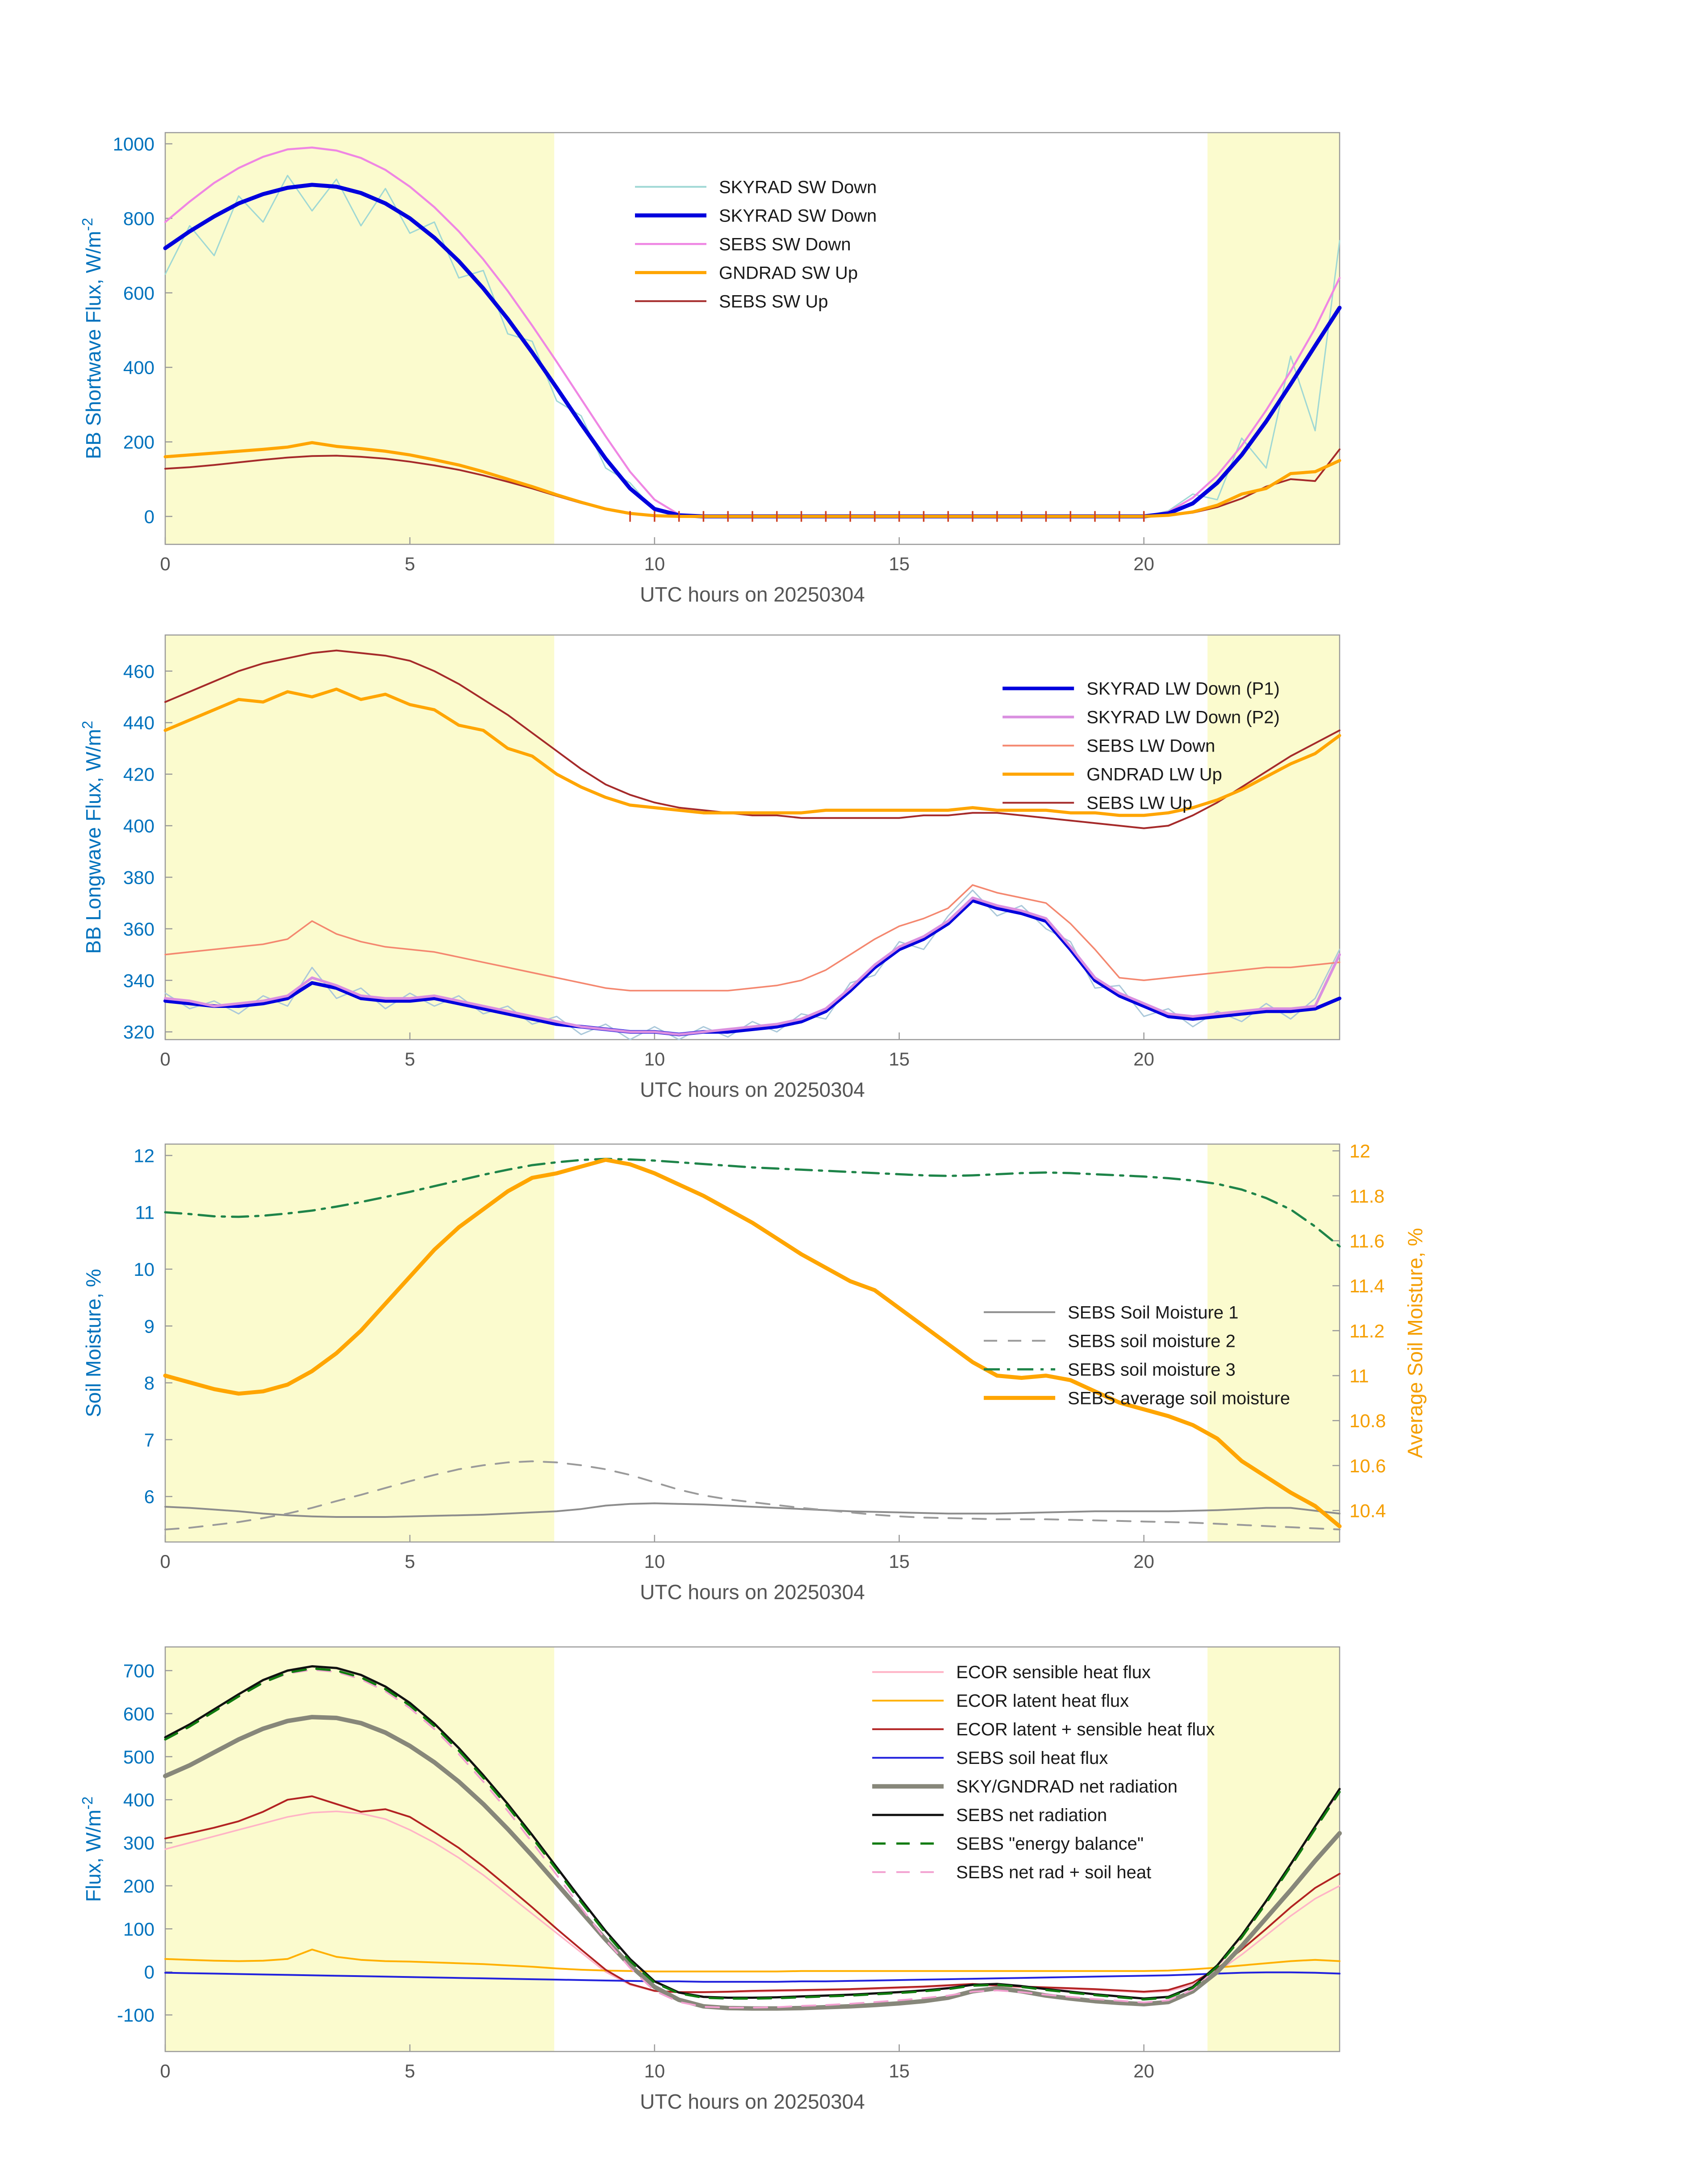 This screenshot has width=1708, height=2177. Describe the element at coordinates (788, 273) in the screenshot. I see `legend-label-gndrad-sw-up: GNDRAD SW Up` at that location.